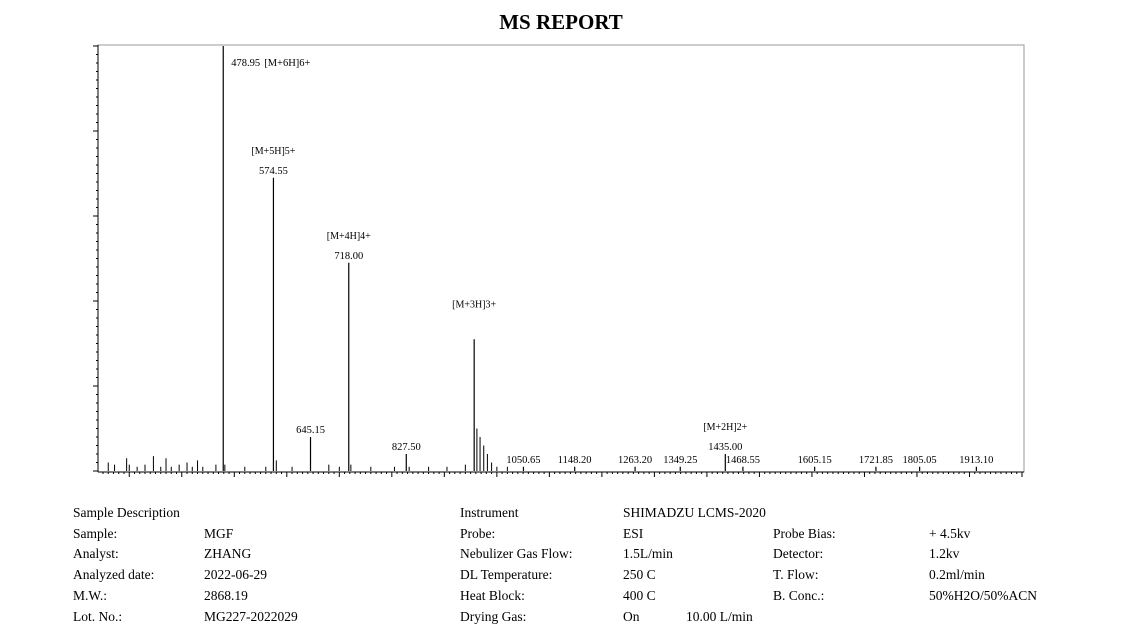 Image resolution: width=1122 pixels, height=640 pixels. Describe the element at coordinates (126, 512) in the screenshot. I see `sample-heading: Sample Description` at that location.